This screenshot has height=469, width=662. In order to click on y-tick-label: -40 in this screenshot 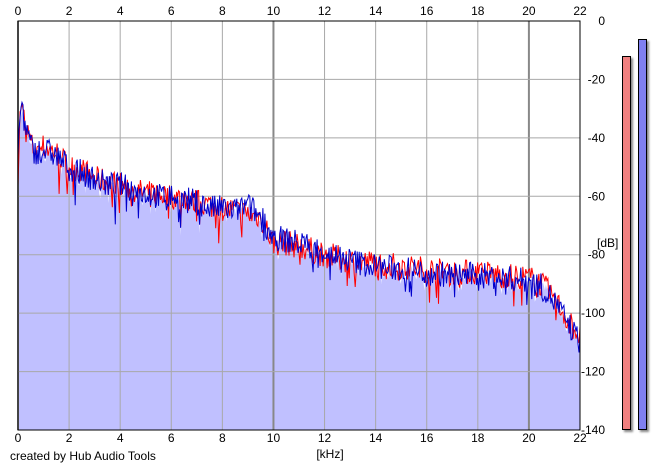, I will do `click(597, 138)`.